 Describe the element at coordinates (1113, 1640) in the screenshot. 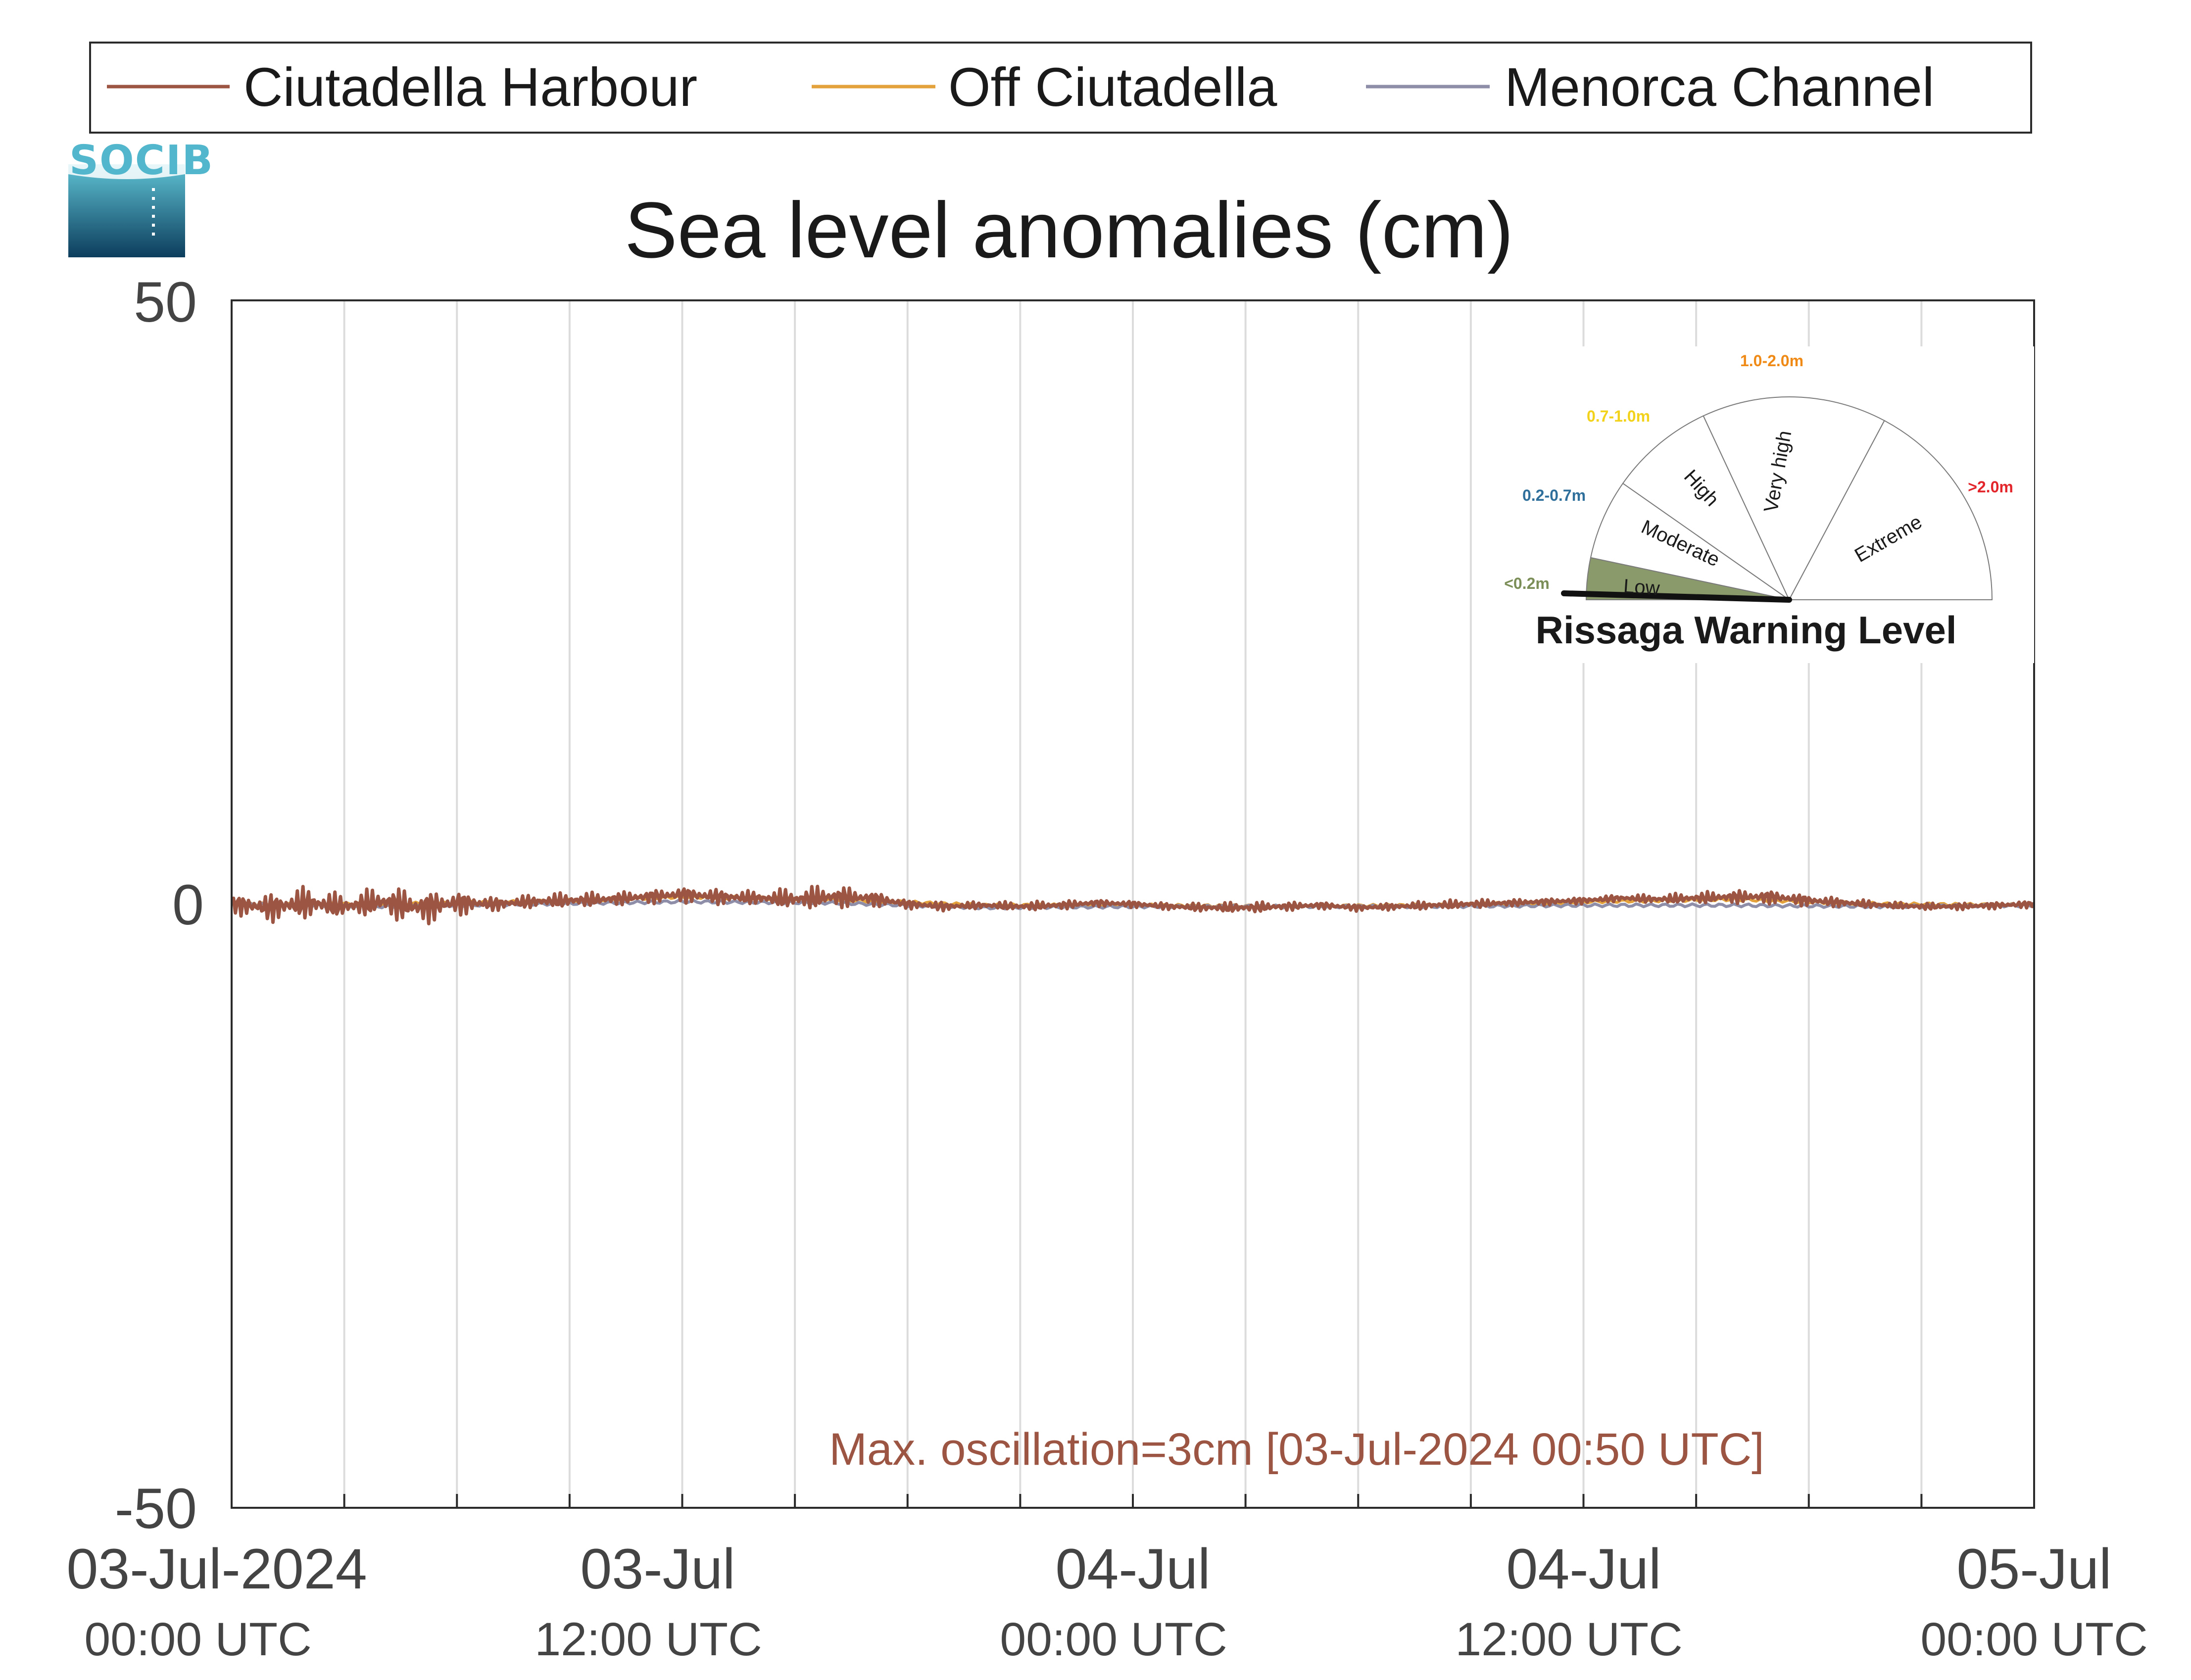

I see `x-tick-sublabel-2: 00:00 UTC` at that location.